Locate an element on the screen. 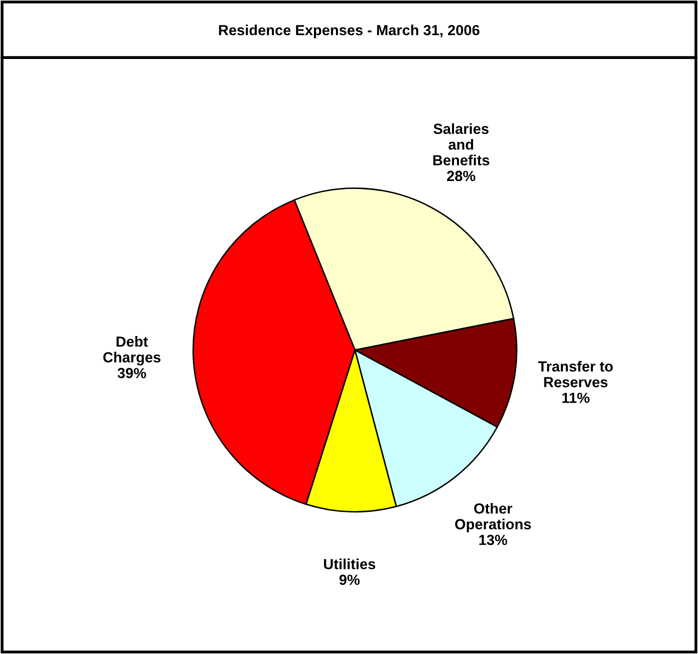 The image size is (698, 654). data-label: 9% is located at coordinates (349, 579).